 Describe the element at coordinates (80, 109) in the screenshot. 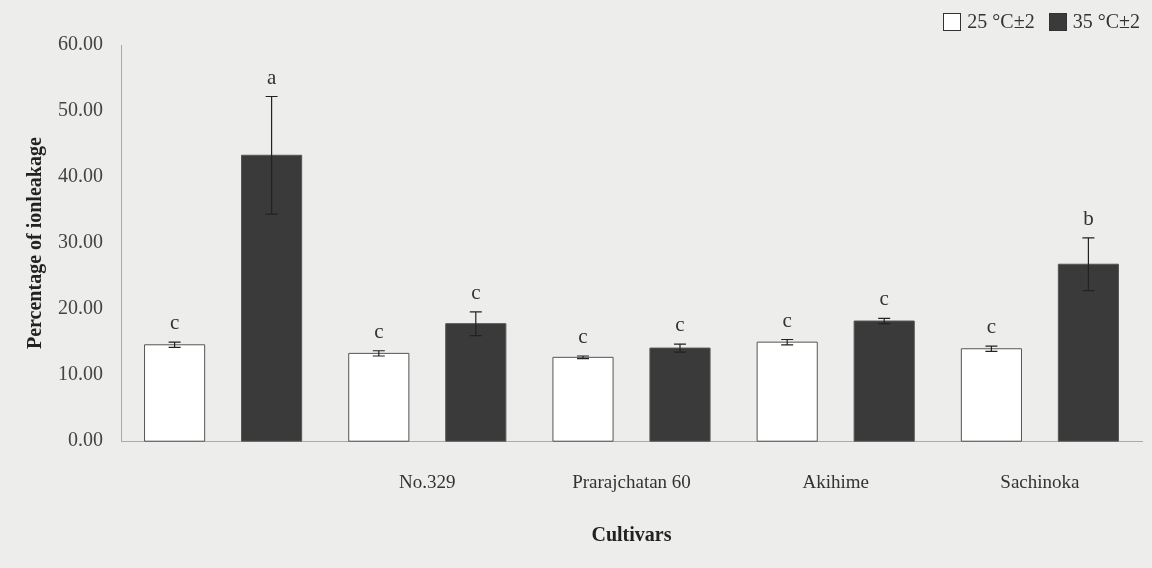

I see `y-tick-label: 50.00` at that location.